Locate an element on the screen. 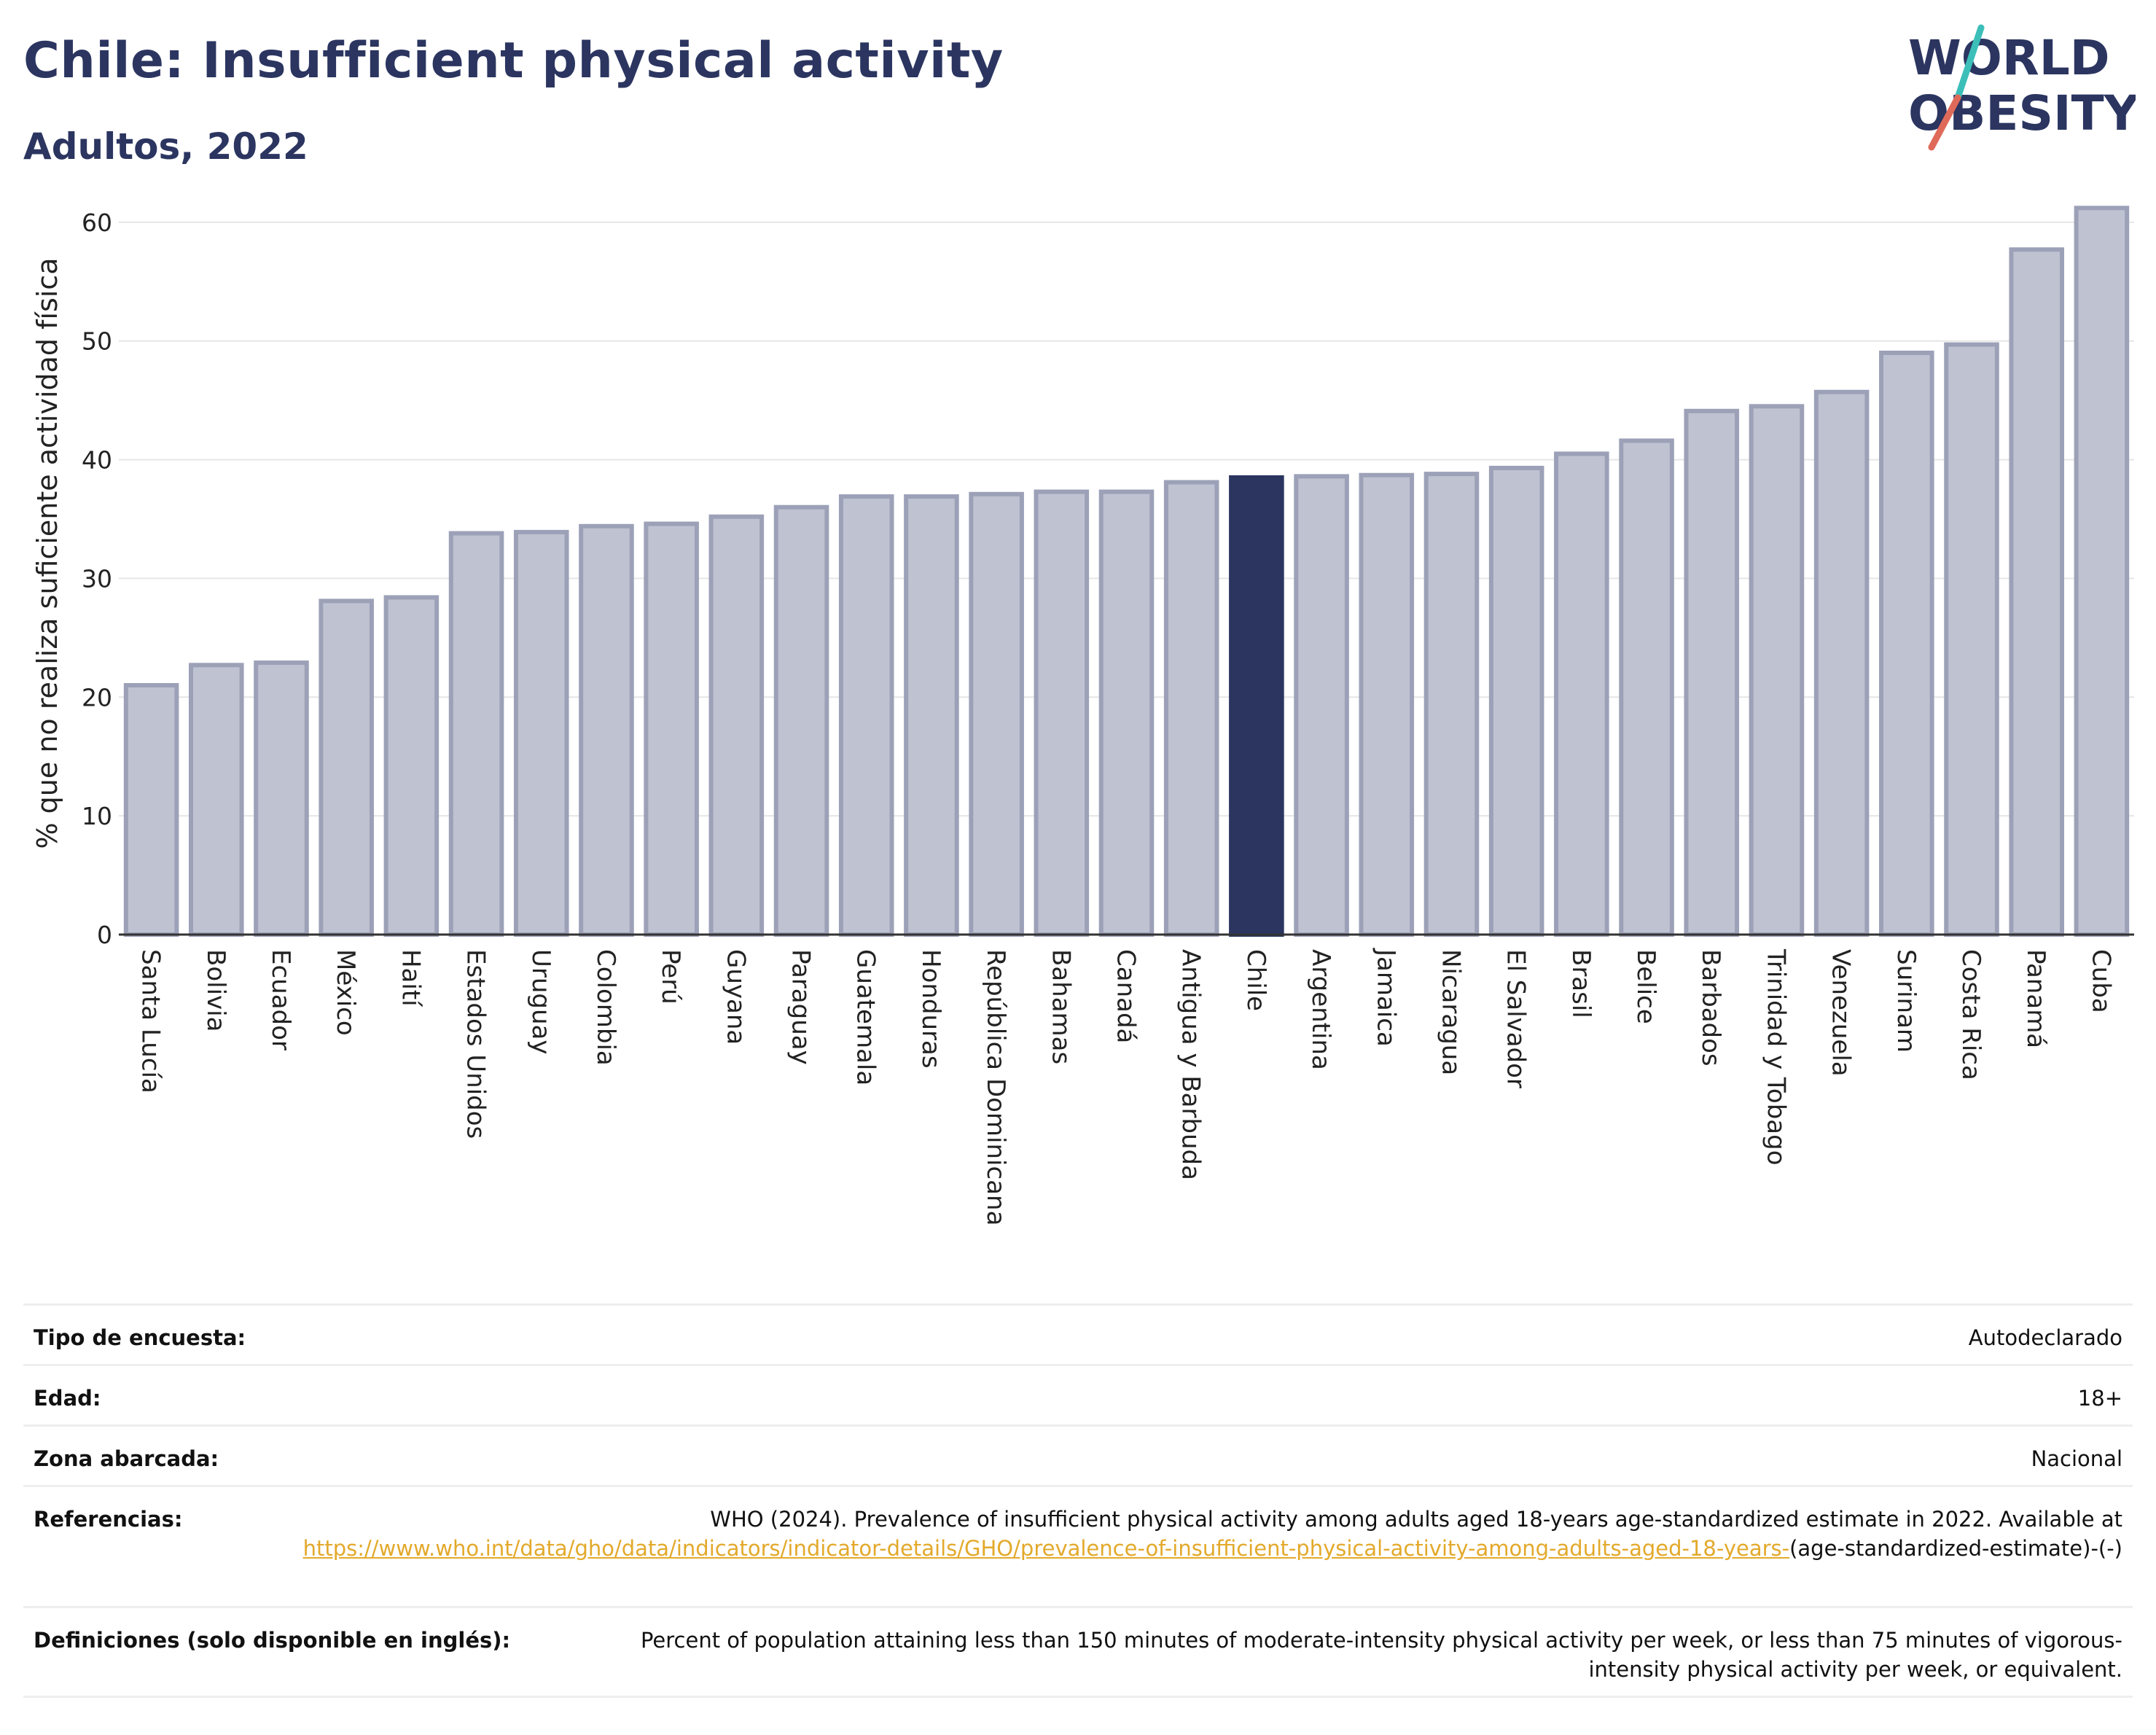  x-tick-label: Estados Unidos is located at coordinates (476, 1044).